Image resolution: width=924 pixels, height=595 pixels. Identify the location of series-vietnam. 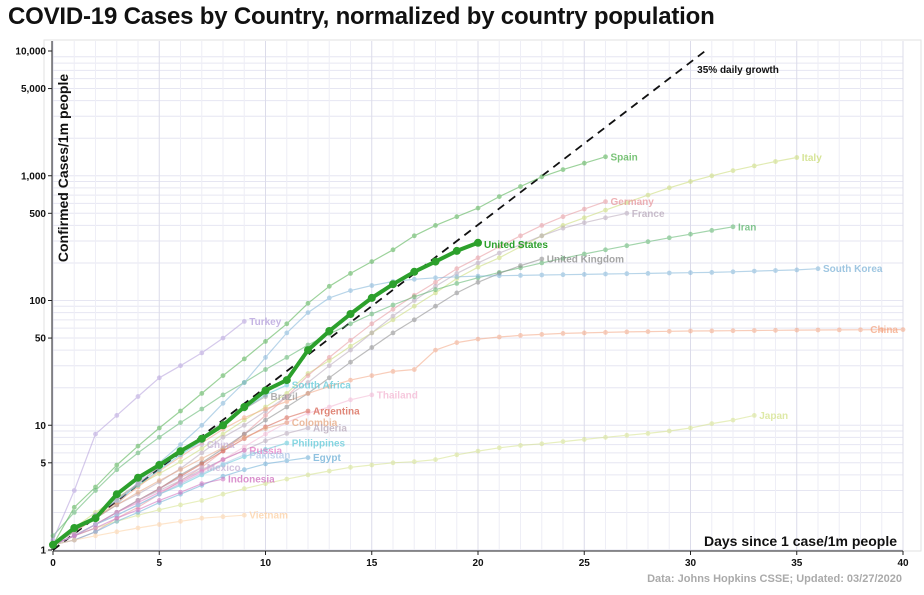
(148, 530).